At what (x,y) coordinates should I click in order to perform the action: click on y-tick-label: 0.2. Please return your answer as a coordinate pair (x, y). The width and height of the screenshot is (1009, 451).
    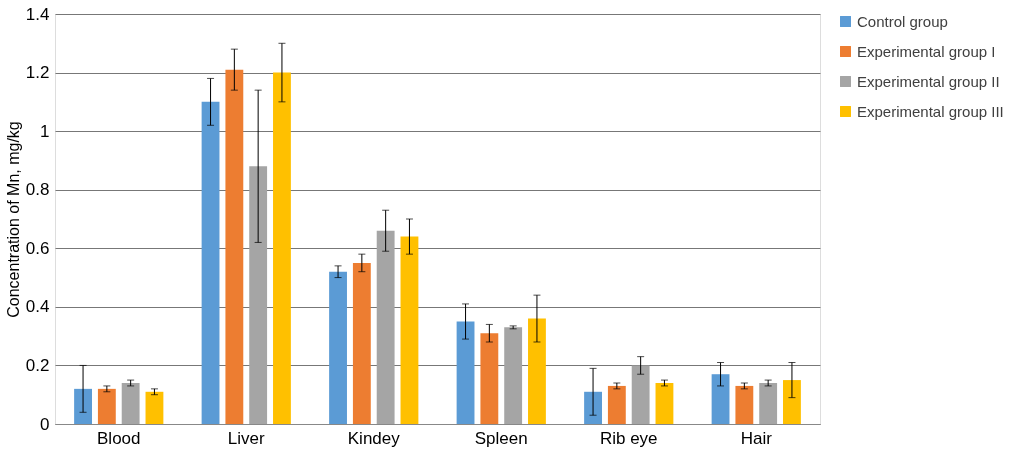
    Looking at the image, I should click on (37, 365).